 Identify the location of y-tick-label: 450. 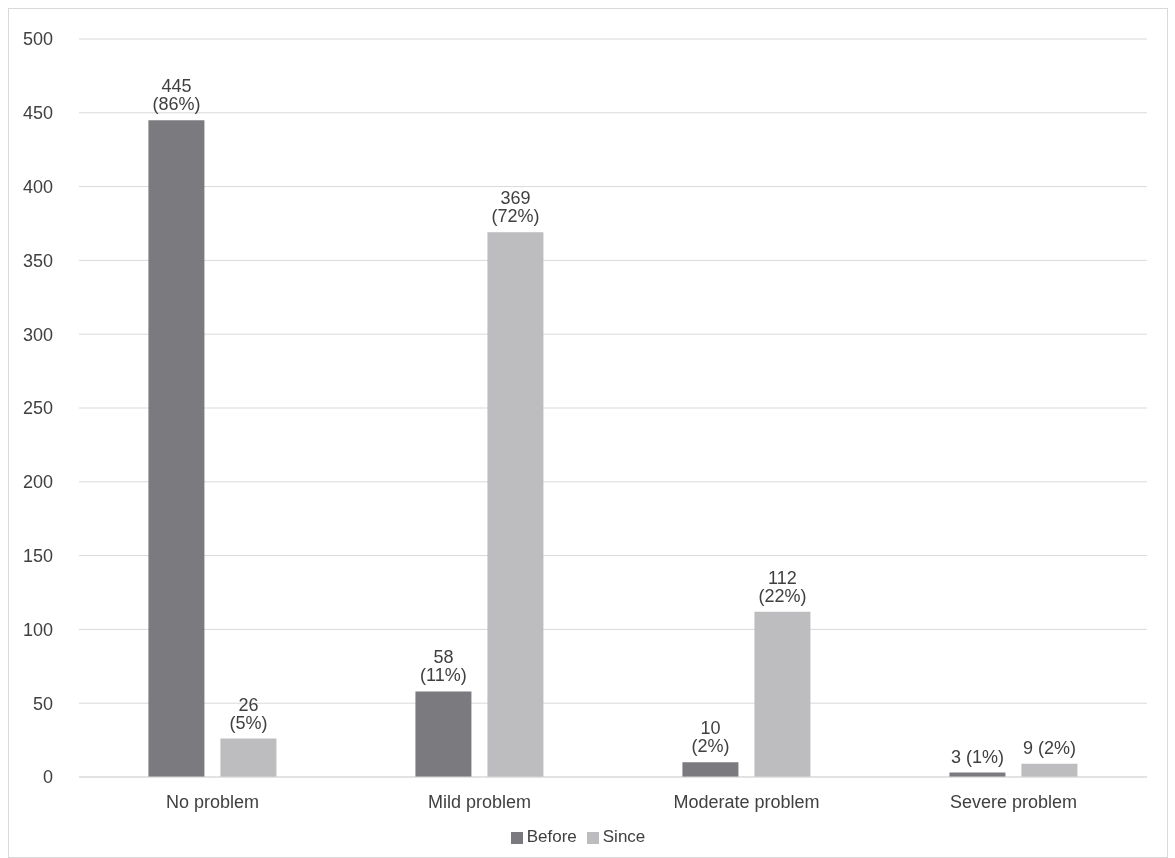
(37, 113).